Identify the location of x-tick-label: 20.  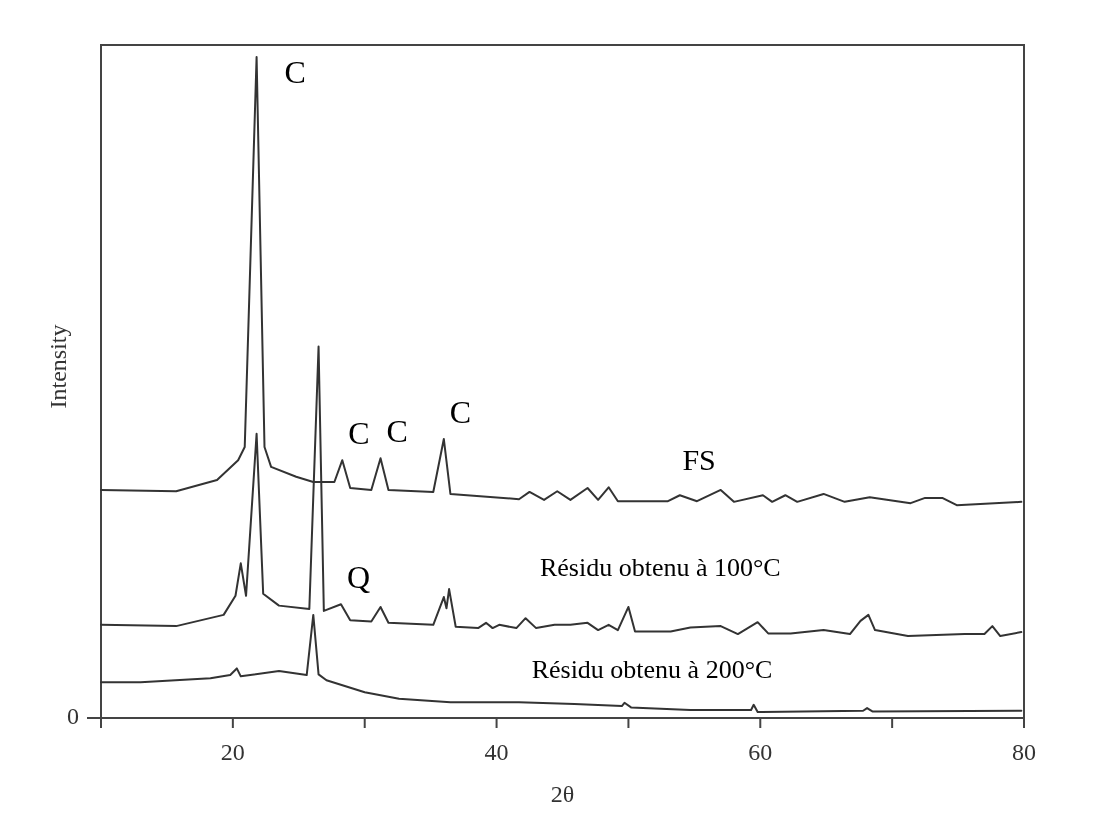
(232, 752).